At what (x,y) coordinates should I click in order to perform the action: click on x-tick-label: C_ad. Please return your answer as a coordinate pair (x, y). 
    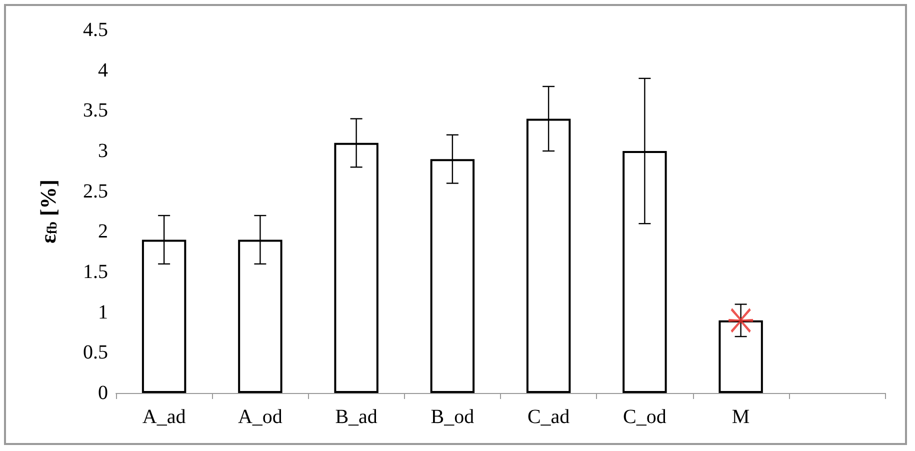
    Looking at the image, I should click on (548, 417).